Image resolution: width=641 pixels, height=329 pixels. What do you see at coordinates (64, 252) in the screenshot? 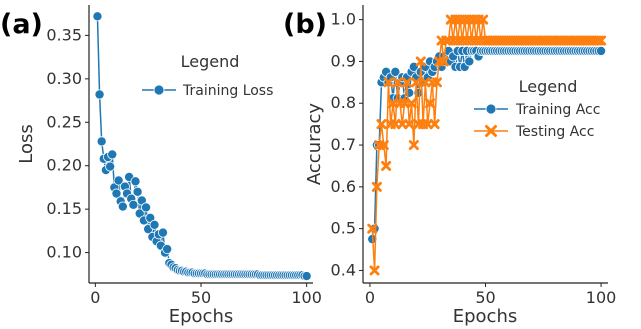
I see `loss-y-tick-label: 0.10` at bounding box center [64, 252].